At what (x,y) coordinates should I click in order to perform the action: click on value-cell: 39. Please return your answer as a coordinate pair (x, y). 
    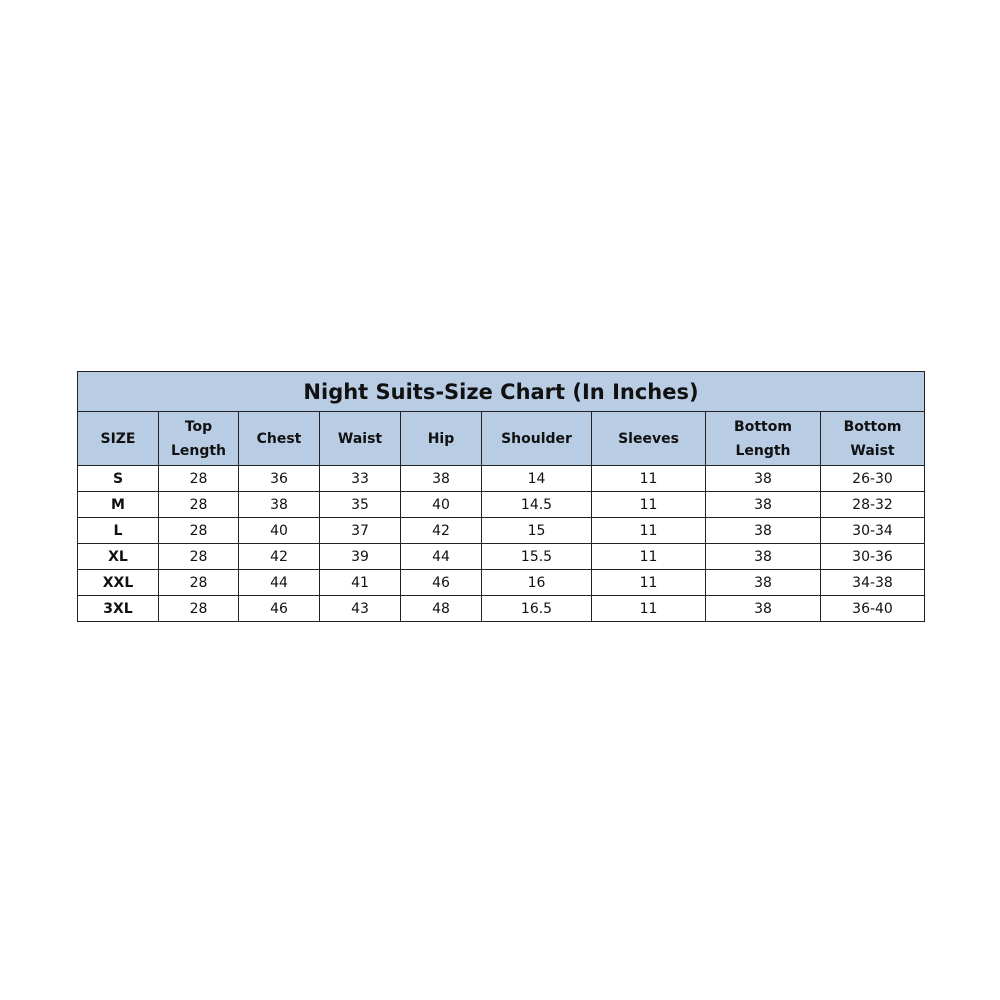
    Looking at the image, I should click on (360, 556).